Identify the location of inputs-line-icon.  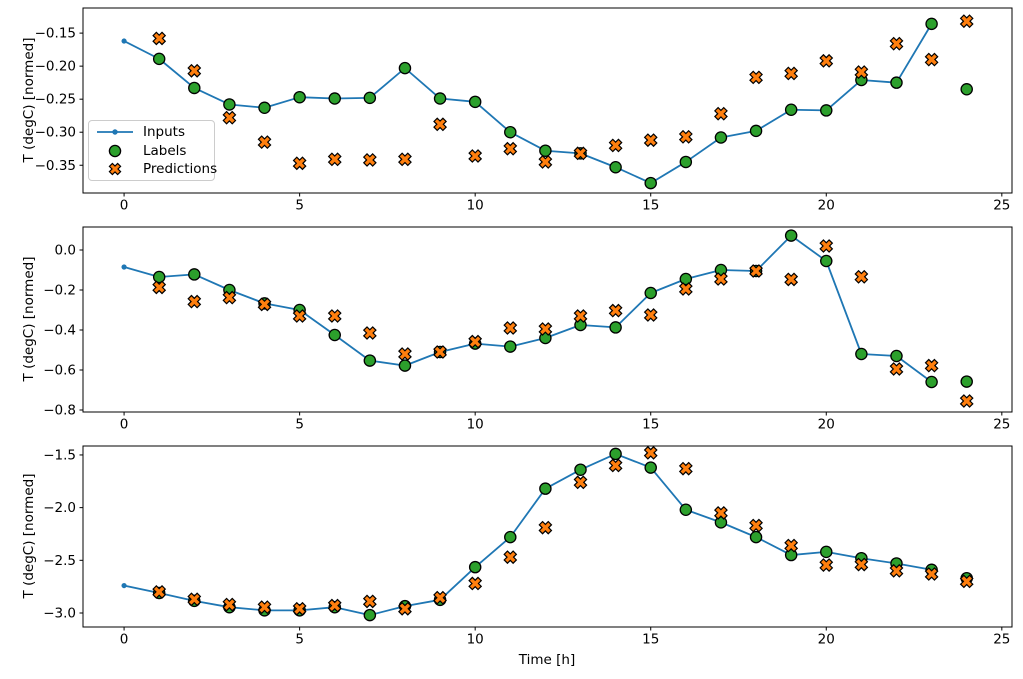
(115, 132).